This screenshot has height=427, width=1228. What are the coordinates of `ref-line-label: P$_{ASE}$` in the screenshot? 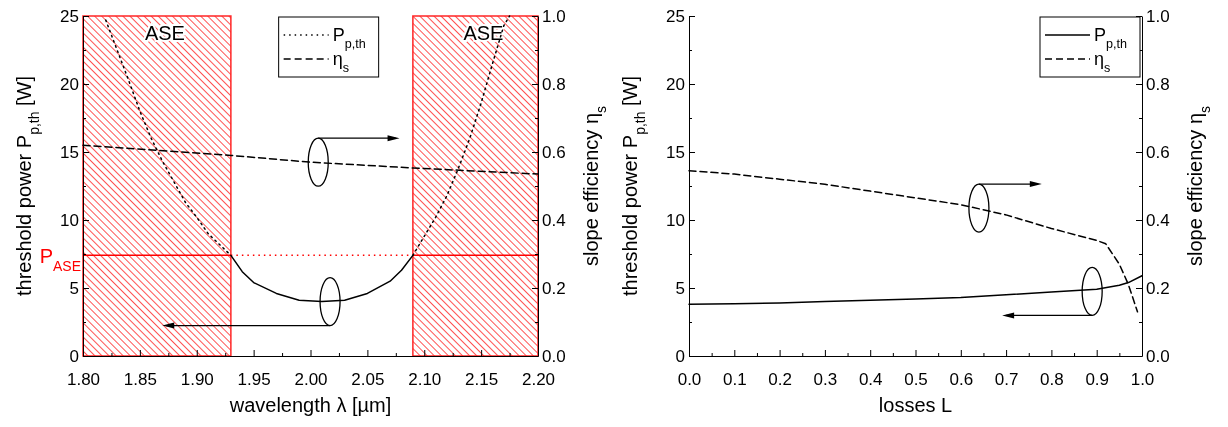 It's located at (60, 260).